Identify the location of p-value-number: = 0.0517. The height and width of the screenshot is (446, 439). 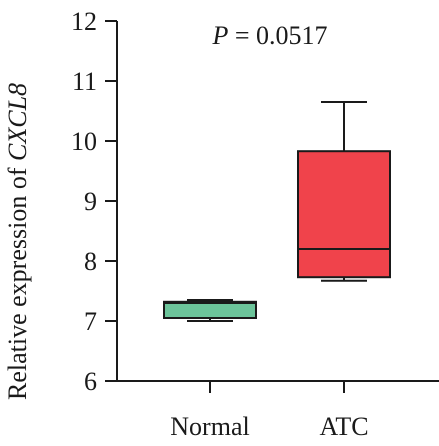
(277, 35).